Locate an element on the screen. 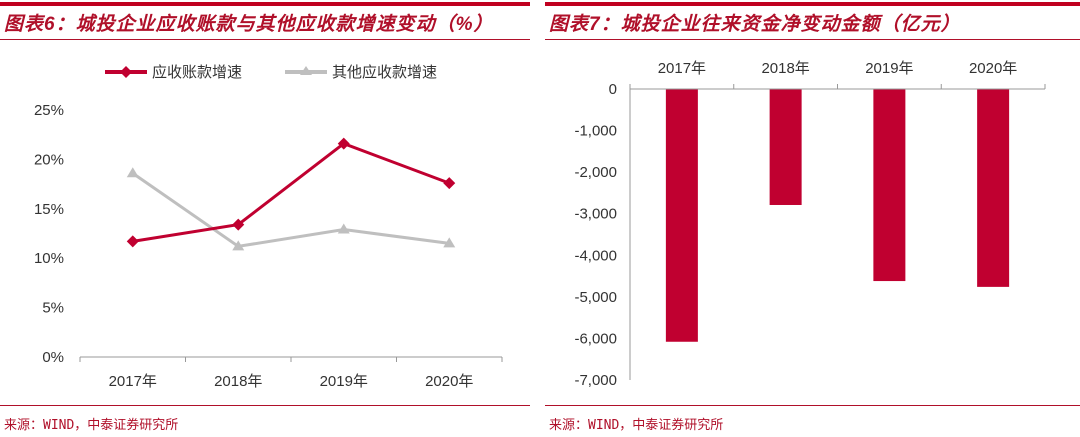 This screenshot has height=437, width=1080. y-tick-label: -2,000 is located at coordinates (595, 172).